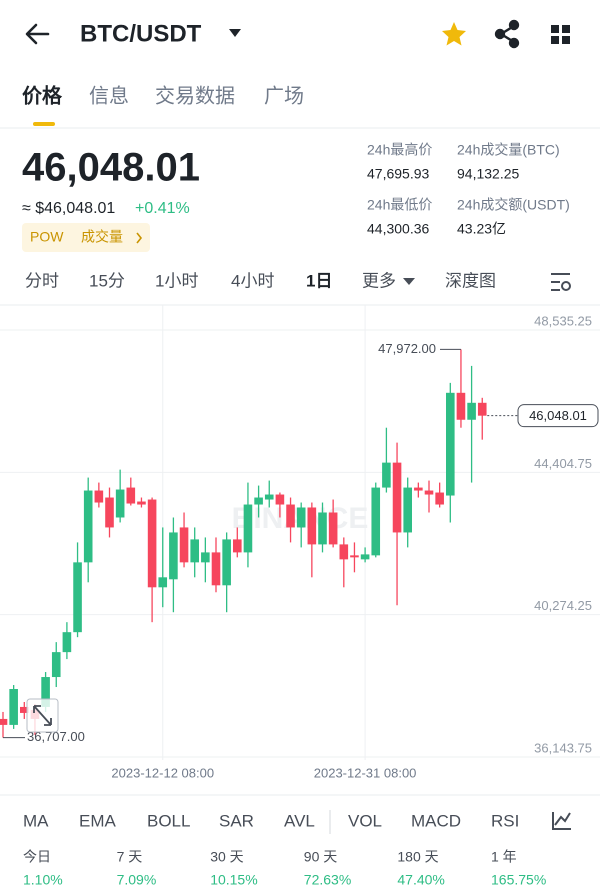  I want to click on stat-label: 24h最低价, so click(399, 205).